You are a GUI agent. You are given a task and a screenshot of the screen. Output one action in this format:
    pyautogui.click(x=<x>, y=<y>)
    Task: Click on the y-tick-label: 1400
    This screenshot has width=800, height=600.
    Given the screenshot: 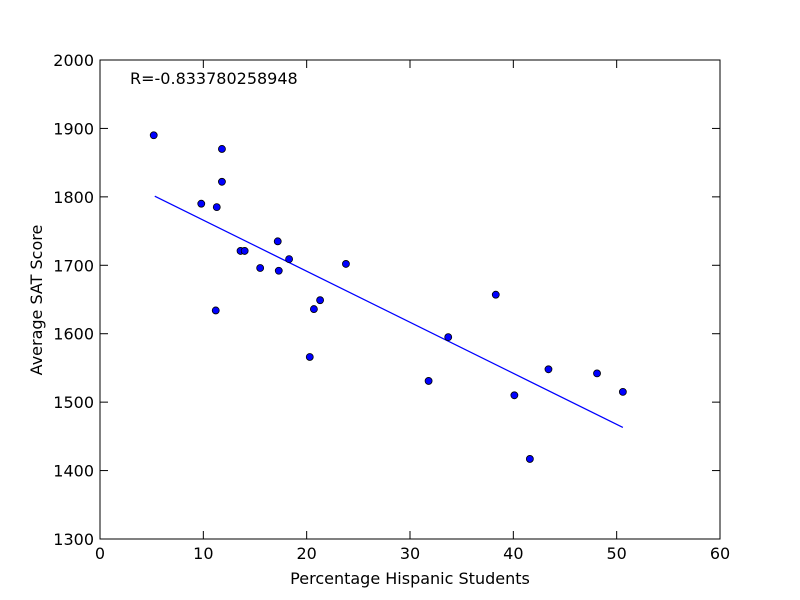 What is the action you would take?
    pyautogui.click(x=73, y=471)
    